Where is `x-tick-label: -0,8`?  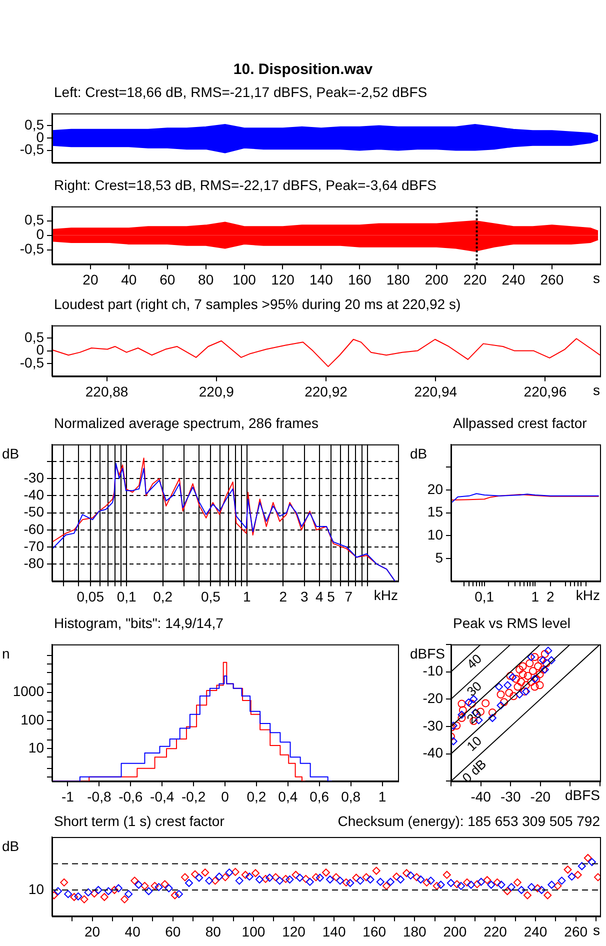
x-tick-label: -0,8 is located at coordinates (99, 796).